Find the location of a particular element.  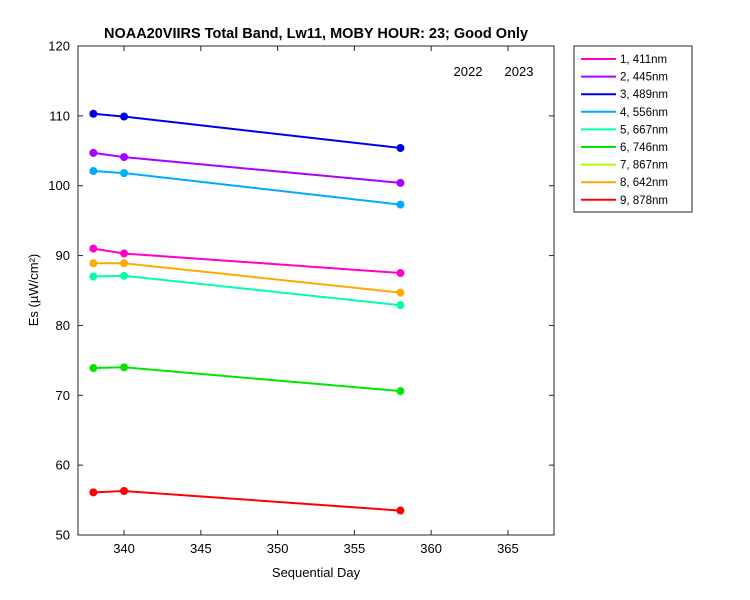

y-tick-label: 100 is located at coordinates (59, 185).